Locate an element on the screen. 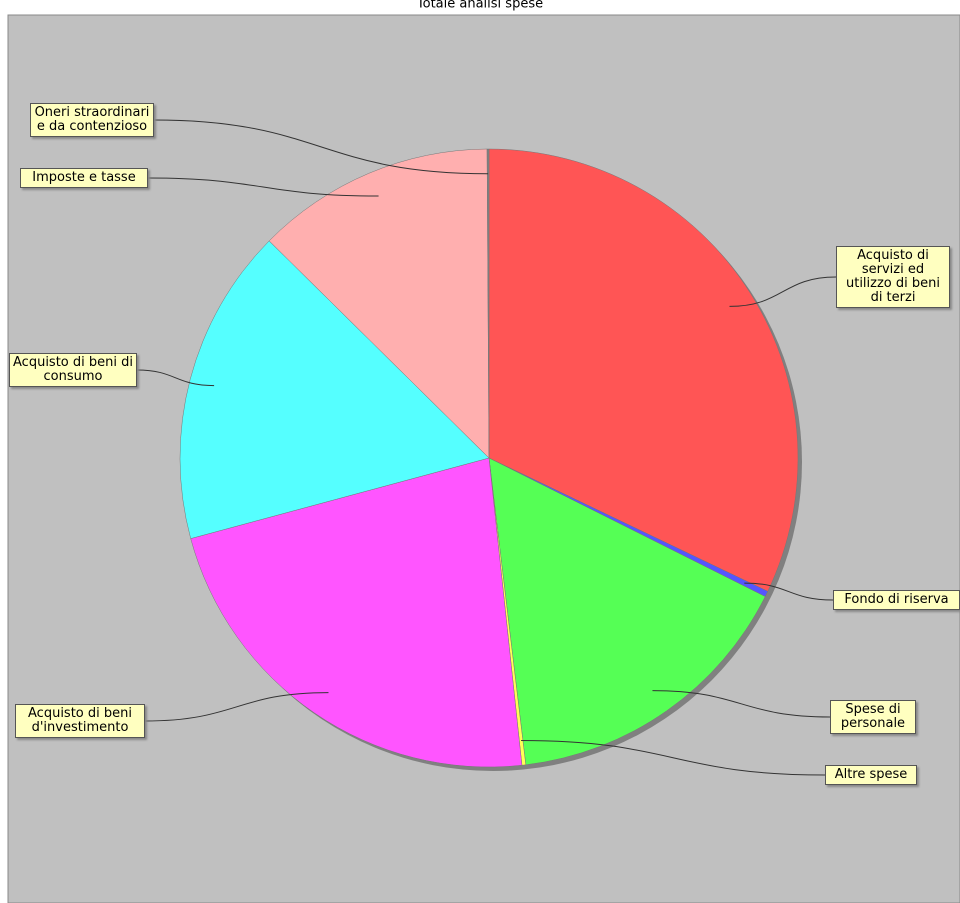  slice-label: Imposte e tasse is located at coordinates (84, 178).